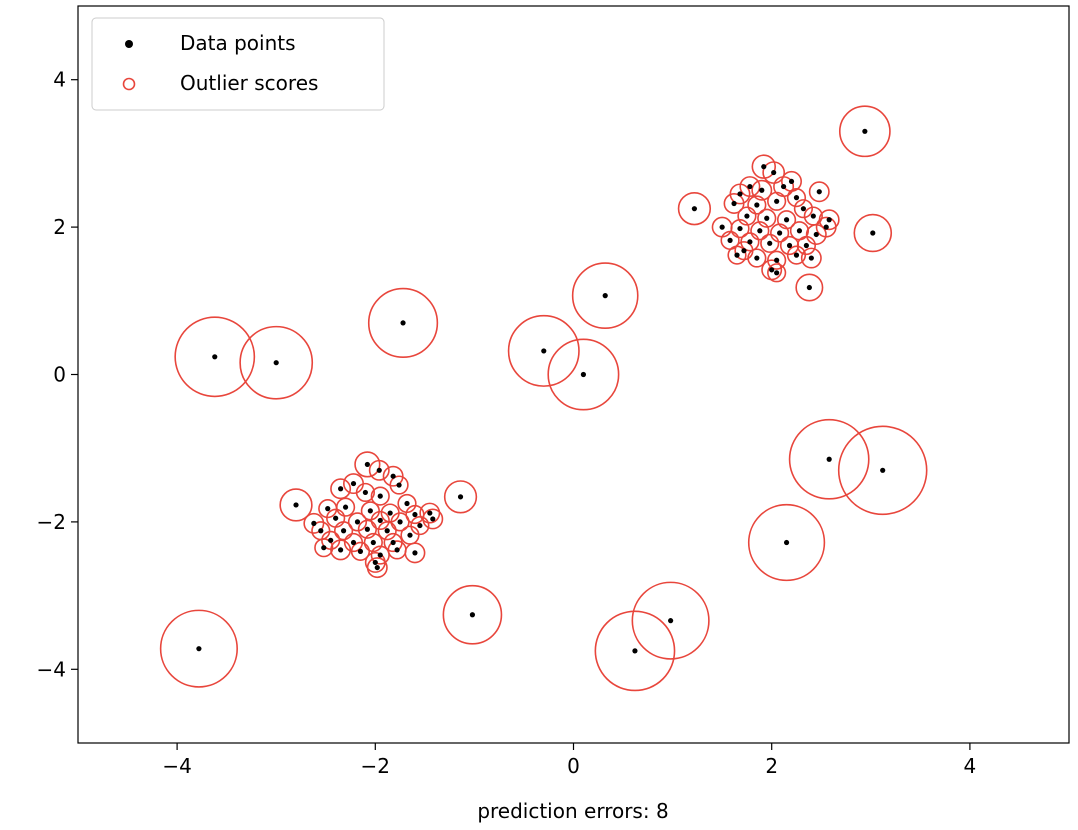 This screenshot has width=1078, height=830. Describe the element at coordinates (238, 64) in the screenshot. I see `legend-box` at that location.